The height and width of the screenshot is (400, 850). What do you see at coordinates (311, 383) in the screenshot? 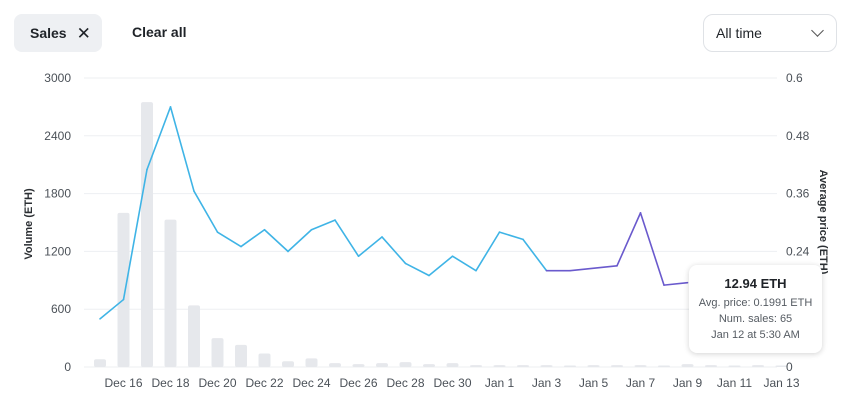
I see `x-tick-label: Dec 24` at bounding box center [311, 383].